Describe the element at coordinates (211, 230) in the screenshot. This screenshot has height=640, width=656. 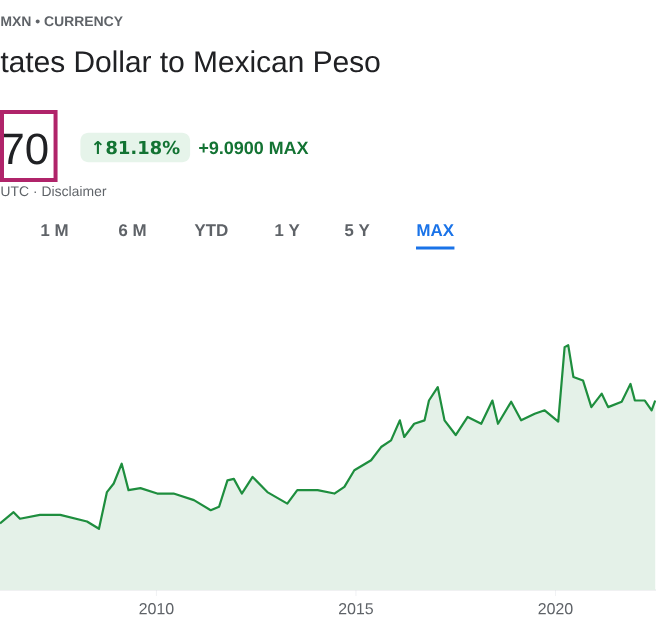
I see `text: YTD` at that location.